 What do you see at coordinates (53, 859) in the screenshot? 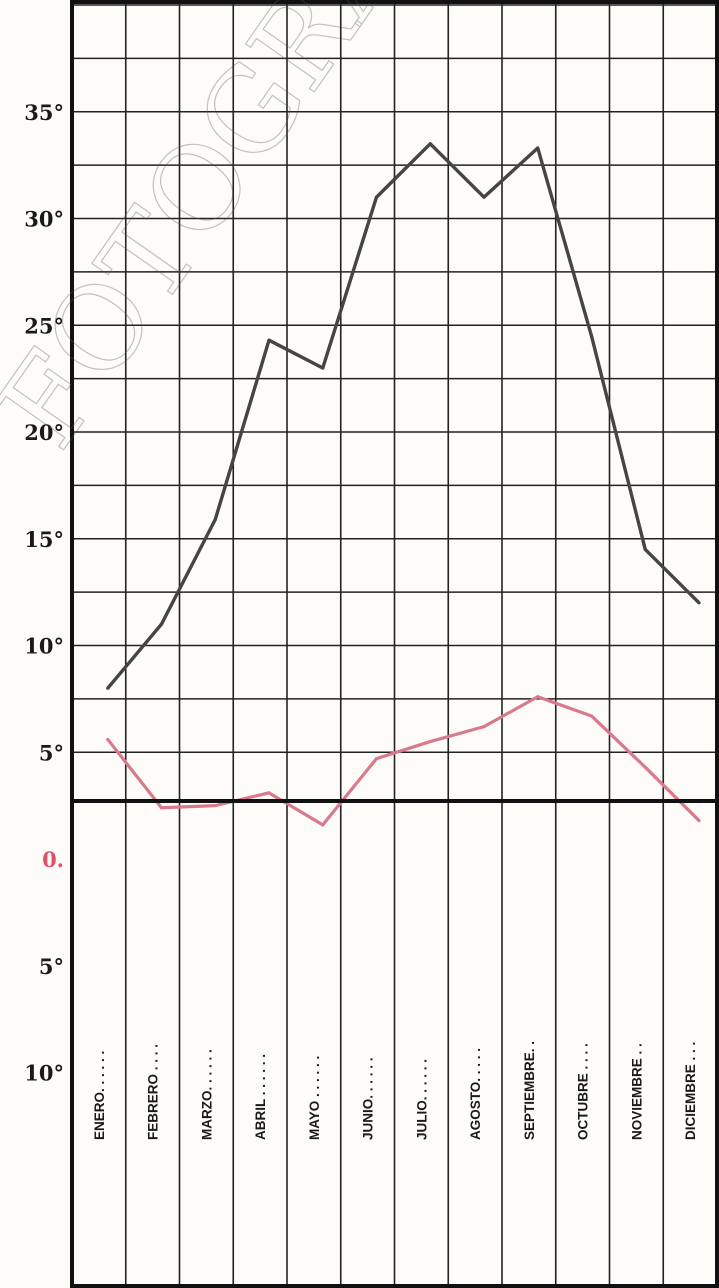
I see `y-tick-label: 0.` at bounding box center [53, 859].